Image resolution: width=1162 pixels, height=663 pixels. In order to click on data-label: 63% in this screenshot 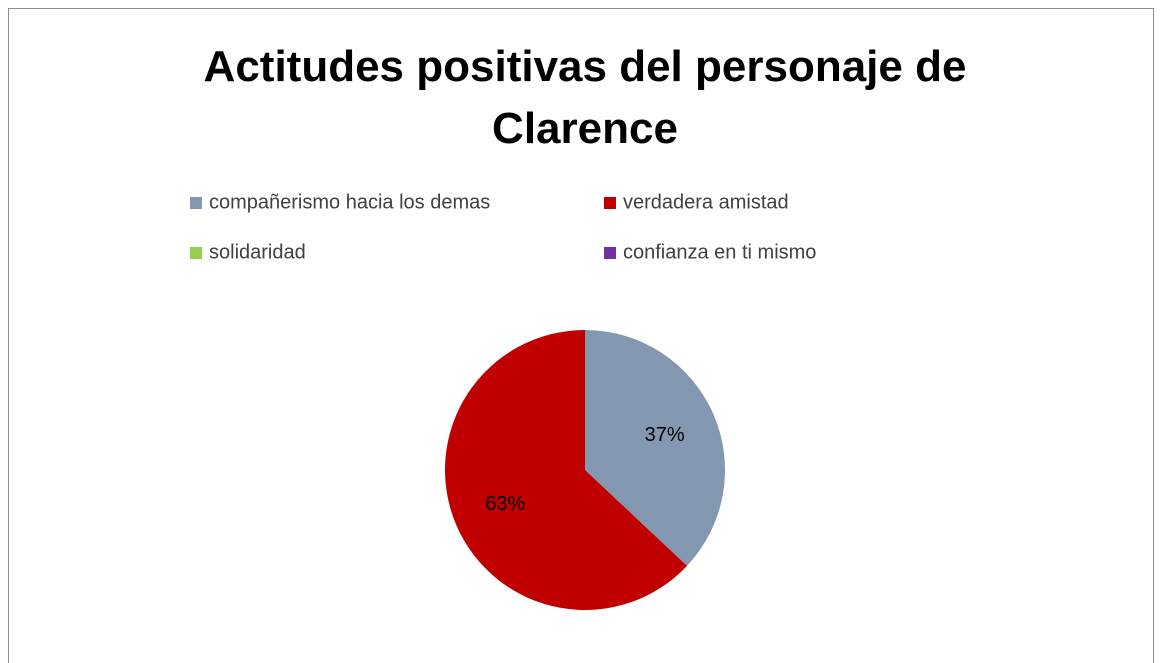, I will do `click(505, 504)`.